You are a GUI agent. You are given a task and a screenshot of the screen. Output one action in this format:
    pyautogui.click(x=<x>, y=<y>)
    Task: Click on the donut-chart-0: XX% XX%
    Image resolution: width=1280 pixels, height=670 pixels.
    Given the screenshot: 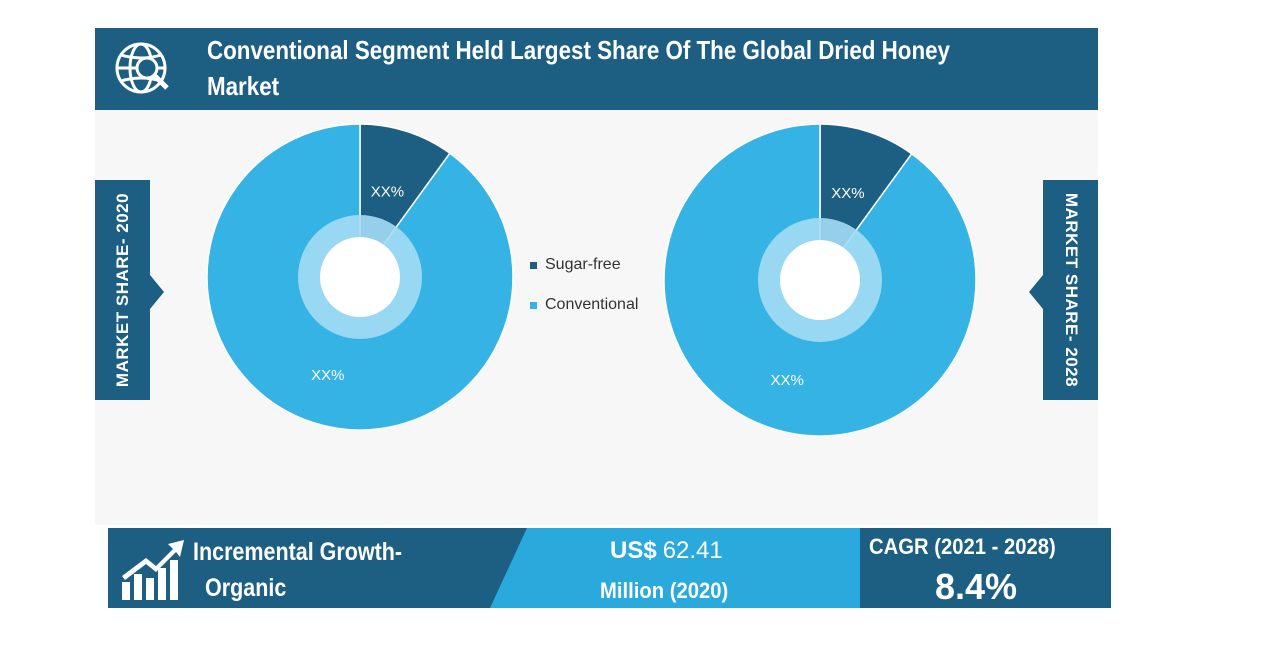 What is the action you would take?
    pyautogui.click(x=360, y=277)
    